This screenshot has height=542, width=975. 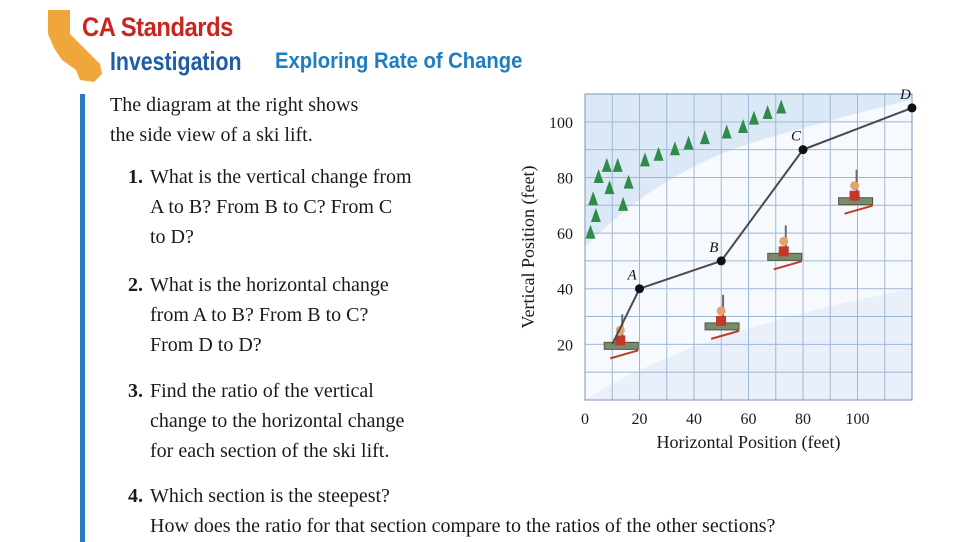 I want to click on x-tick-label: 60, so click(x=749, y=419).